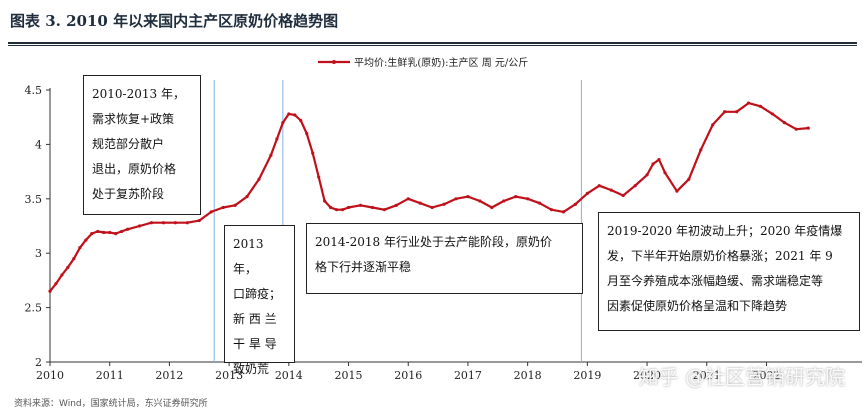  What do you see at coordinates (468, 375) in the screenshot?
I see `x-tick-label: 2017` at bounding box center [468, 375].